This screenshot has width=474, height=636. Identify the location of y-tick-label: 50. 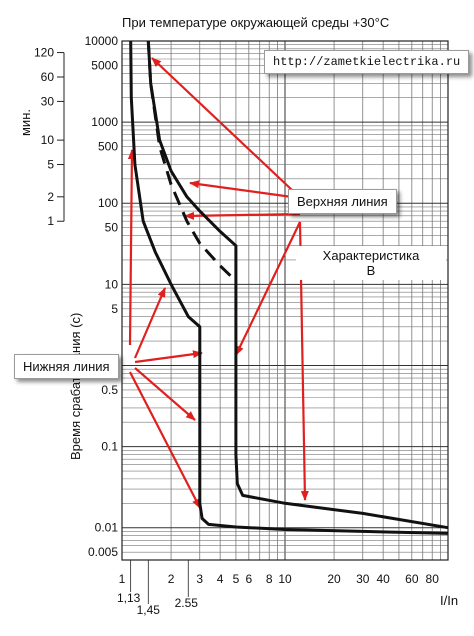
(112, 228).